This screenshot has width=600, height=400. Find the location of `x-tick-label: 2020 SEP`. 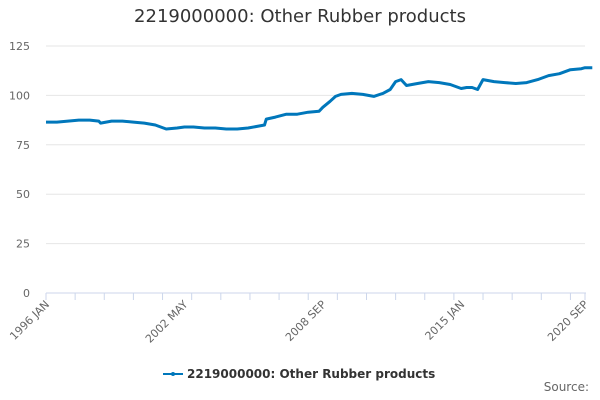

x-tick-label: 2020 SEP is located at coordinates (568, 321).